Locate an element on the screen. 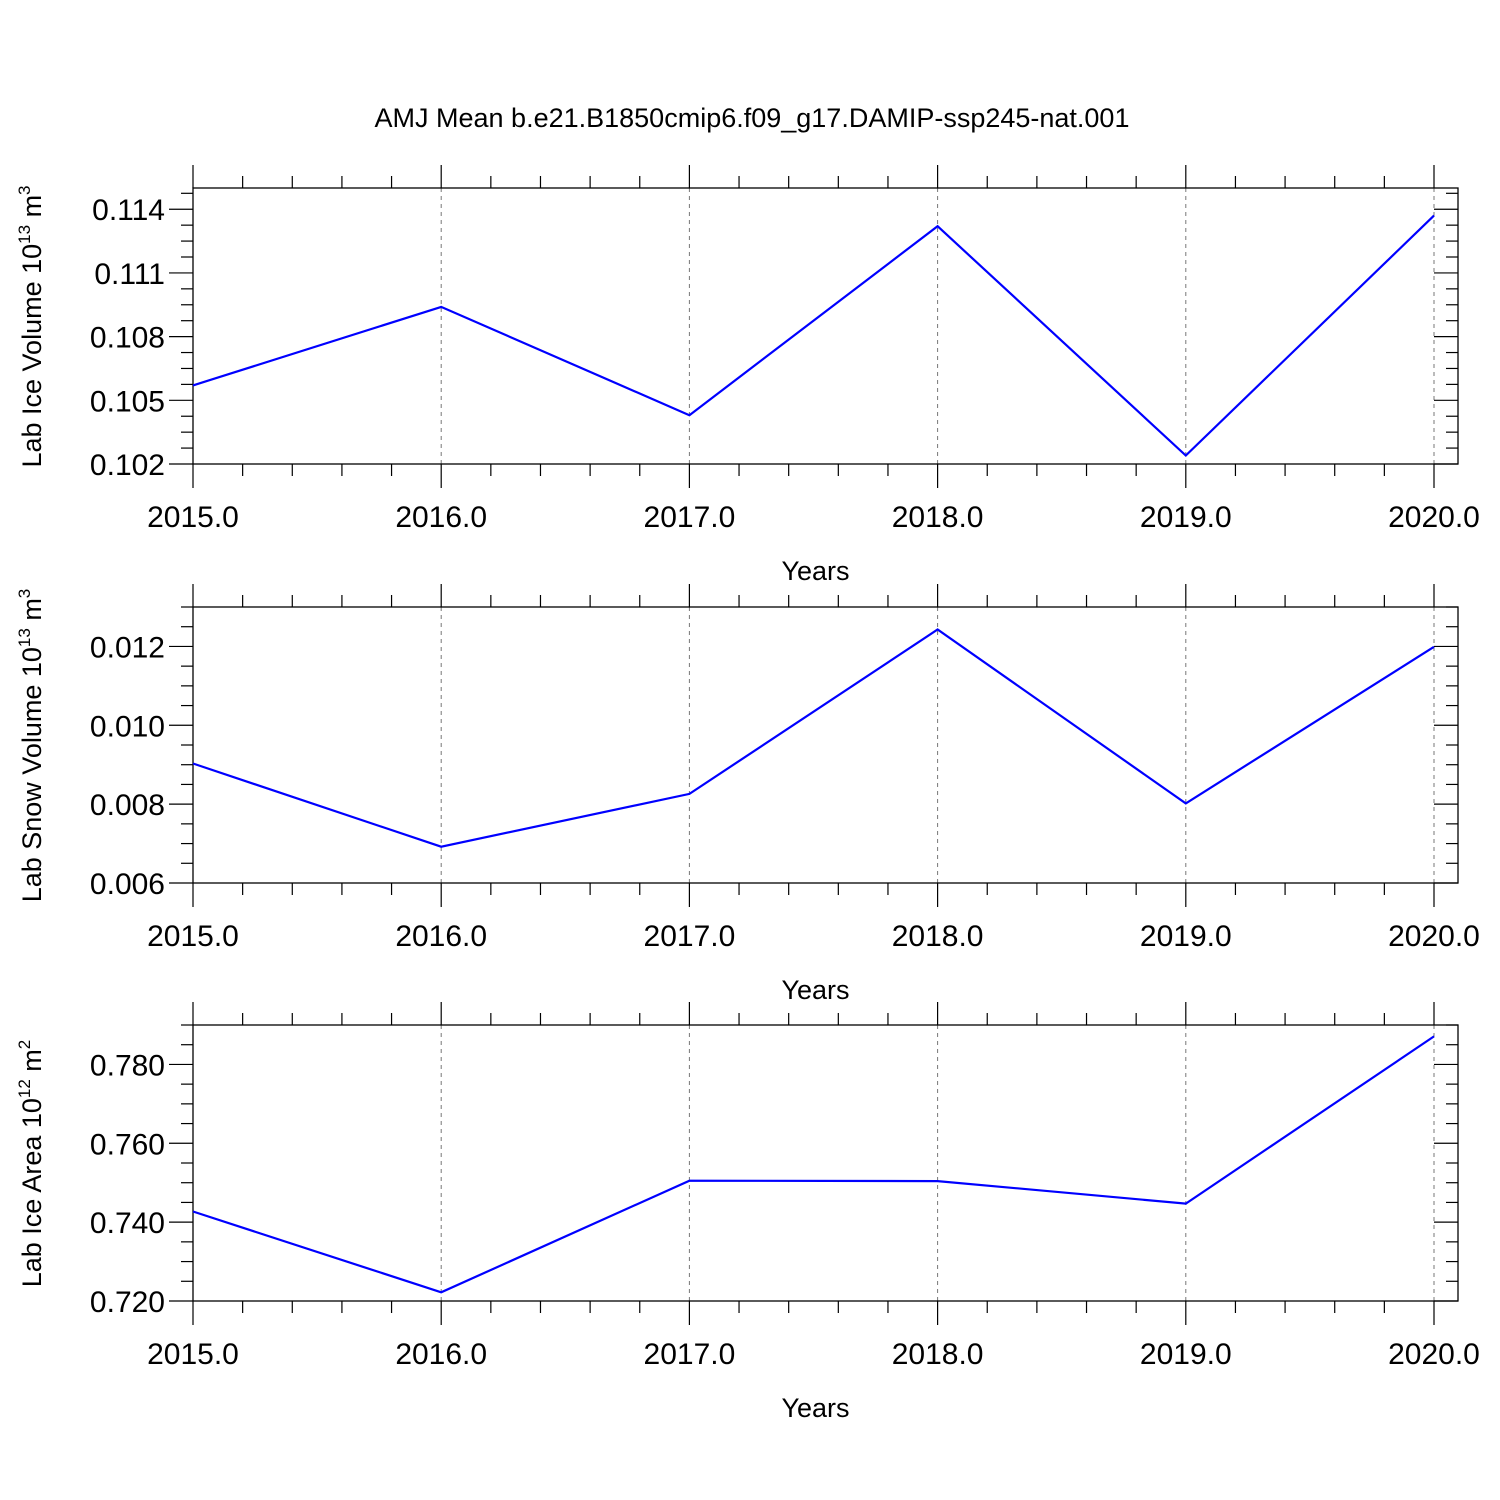 The height and width of the screenshot is (1500, 1500). y-axis-title: Lab Ice Volume 1013 m3 is located at coordinates (31, 326).